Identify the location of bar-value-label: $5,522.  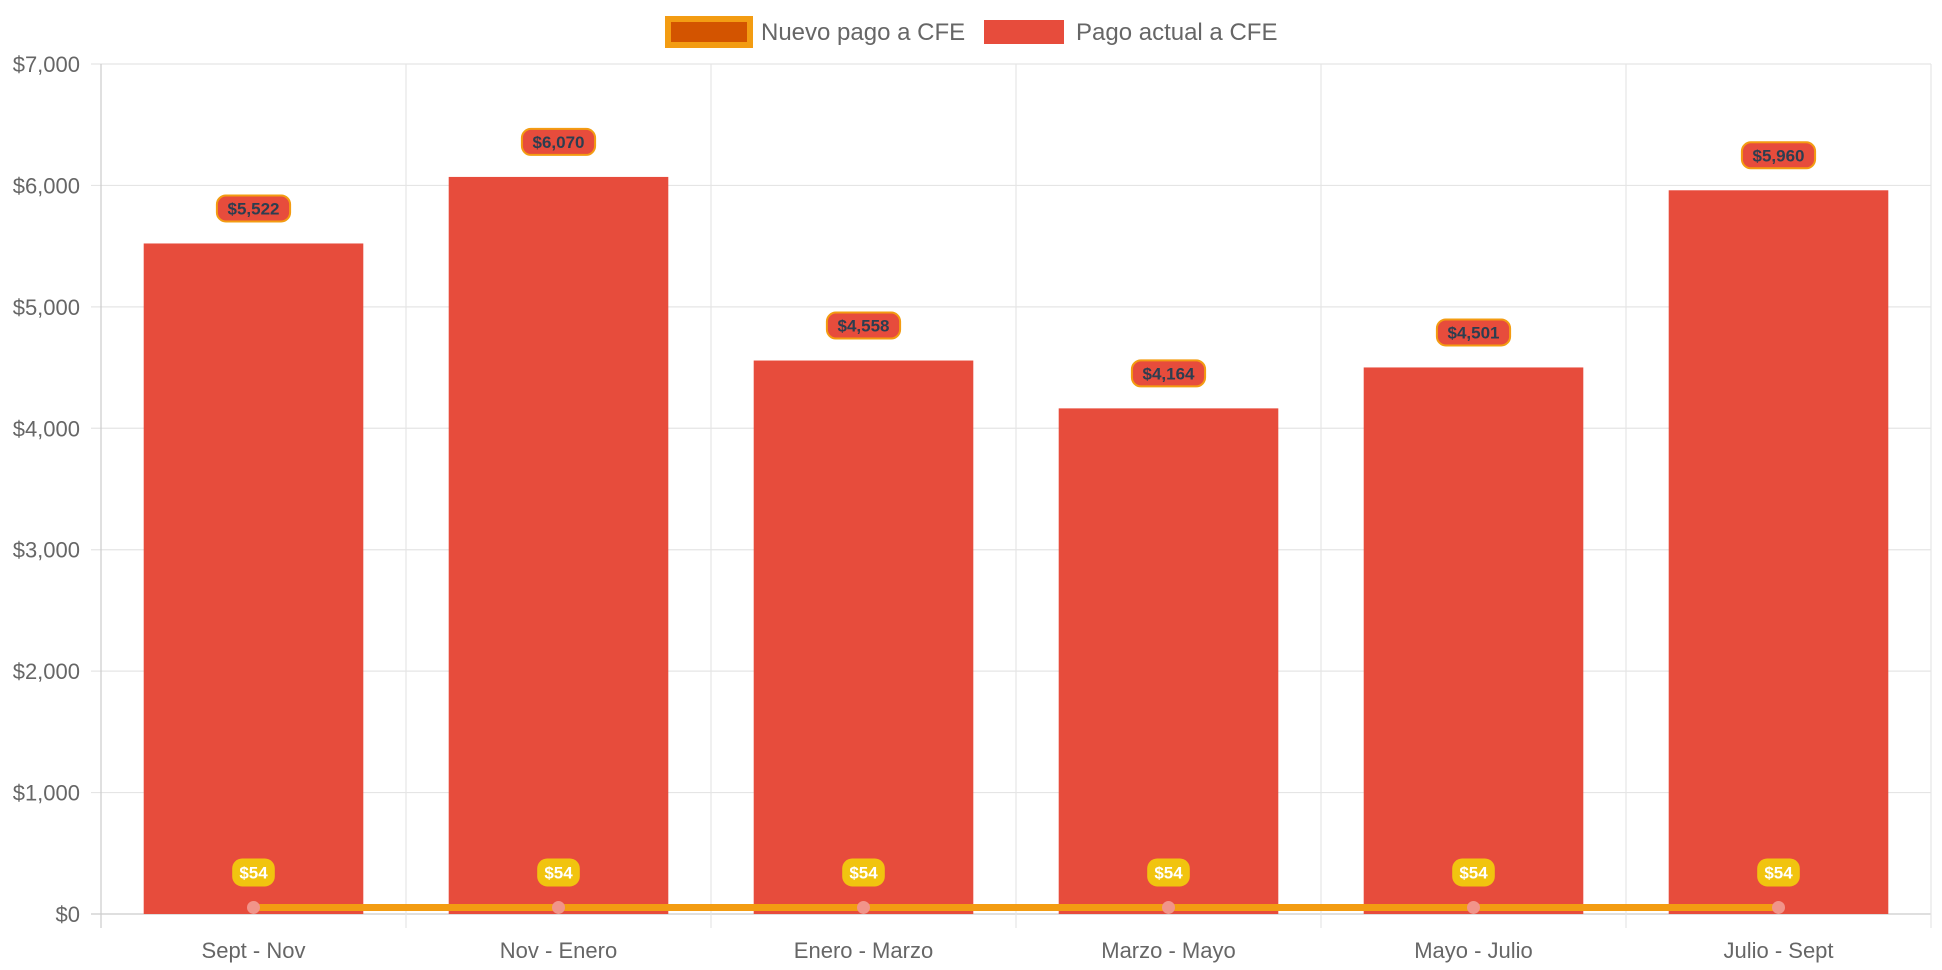
(254, 208).